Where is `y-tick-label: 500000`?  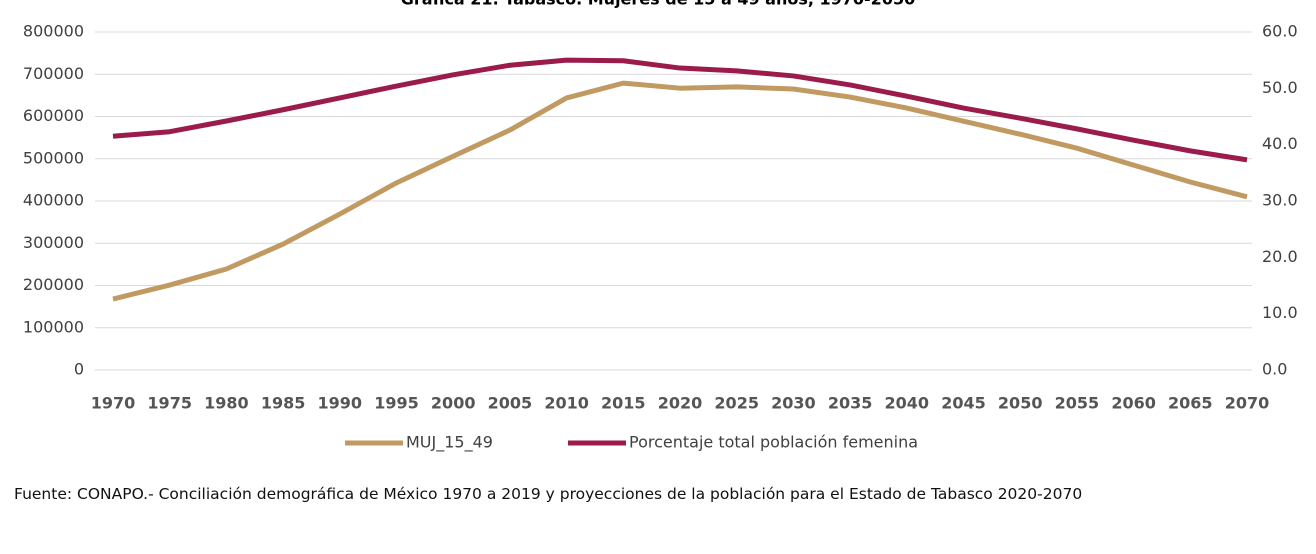 y-tick-label: 500000 is located at coordinates (53, 157).